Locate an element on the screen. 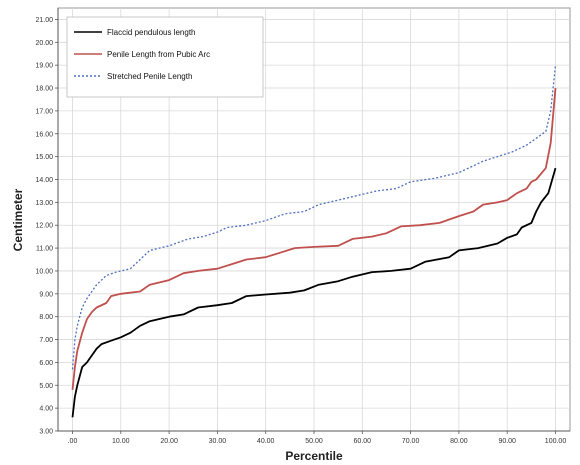 This screenshot has height=465, width=580. legend-label-flaccid: Flaccid pendulous length is located at coordinates (151, 32).